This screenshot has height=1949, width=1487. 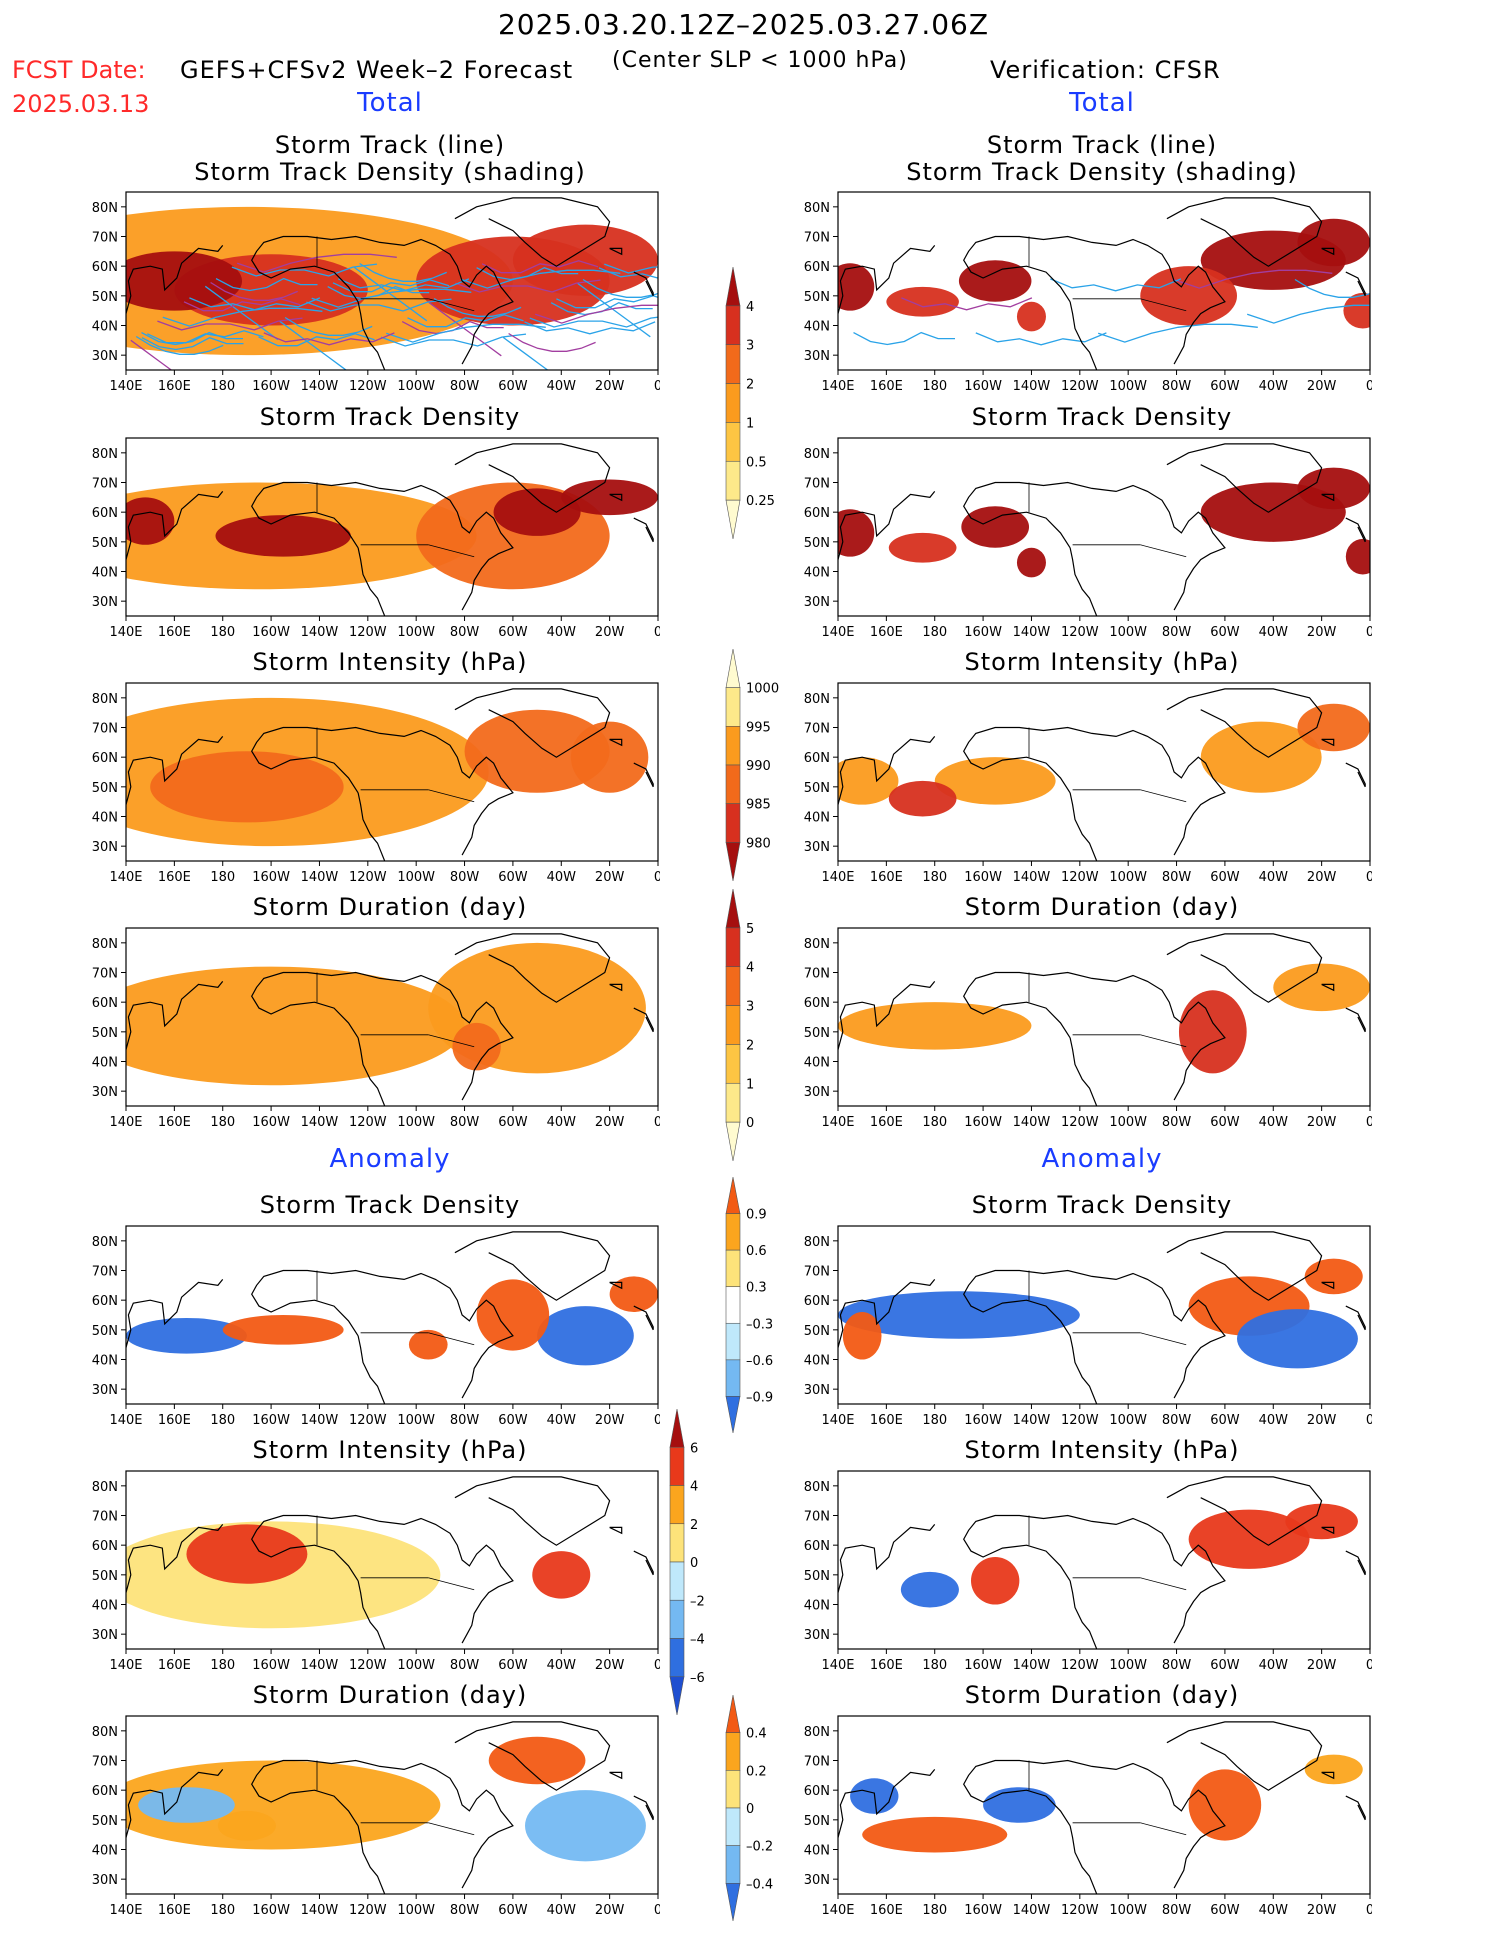 What do you see at coordinates (752, 765) in the screenshot?
I see `colorbar-svg: 1000 995 990 985 980` at bounding box center [752, 765].